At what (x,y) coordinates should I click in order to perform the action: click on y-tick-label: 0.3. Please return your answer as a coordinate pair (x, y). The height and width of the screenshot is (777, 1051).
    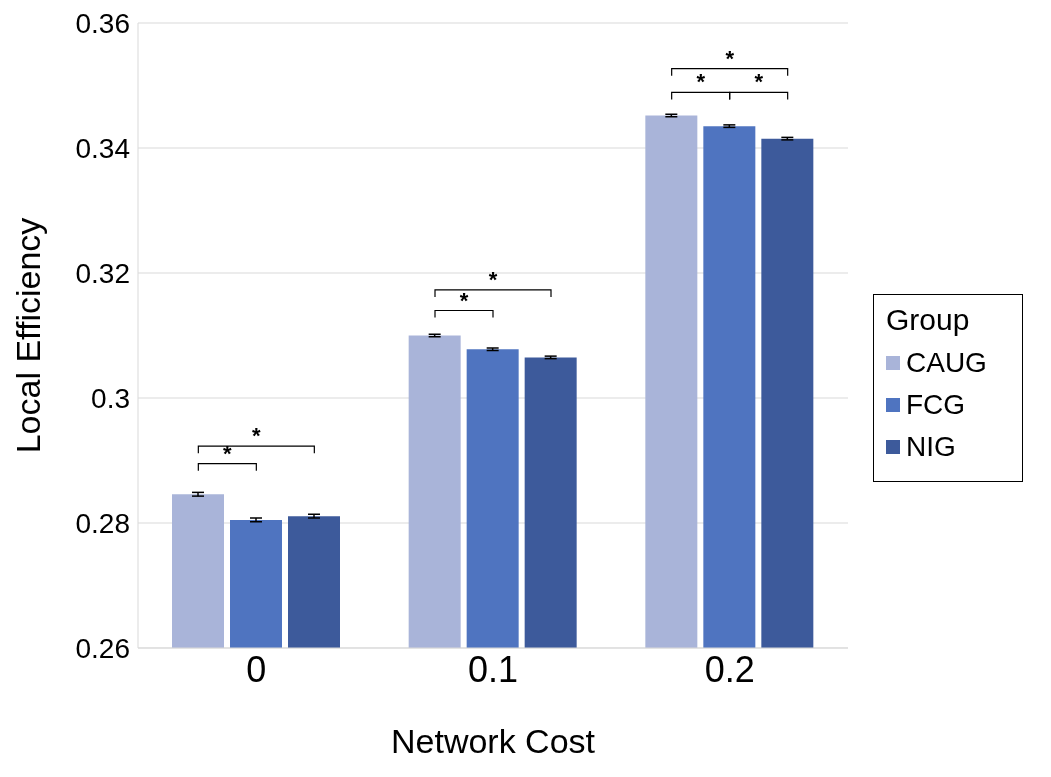
    Looking at the image, I should click on (110, 398).